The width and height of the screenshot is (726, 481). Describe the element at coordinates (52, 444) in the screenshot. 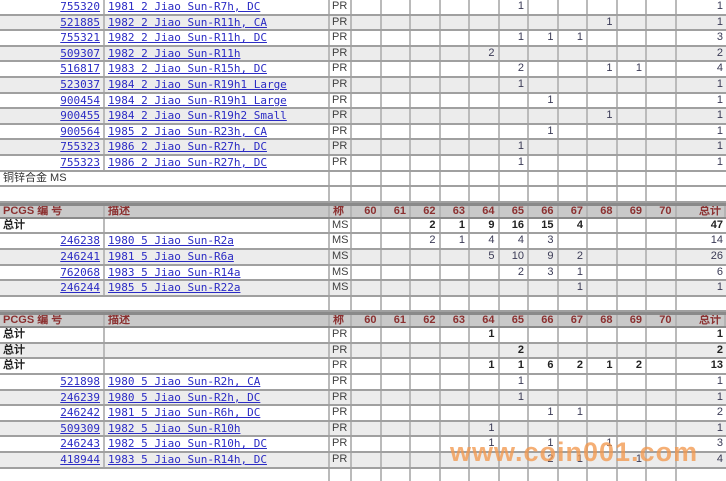

I see `pcgs-number-link: 246243` at that location.